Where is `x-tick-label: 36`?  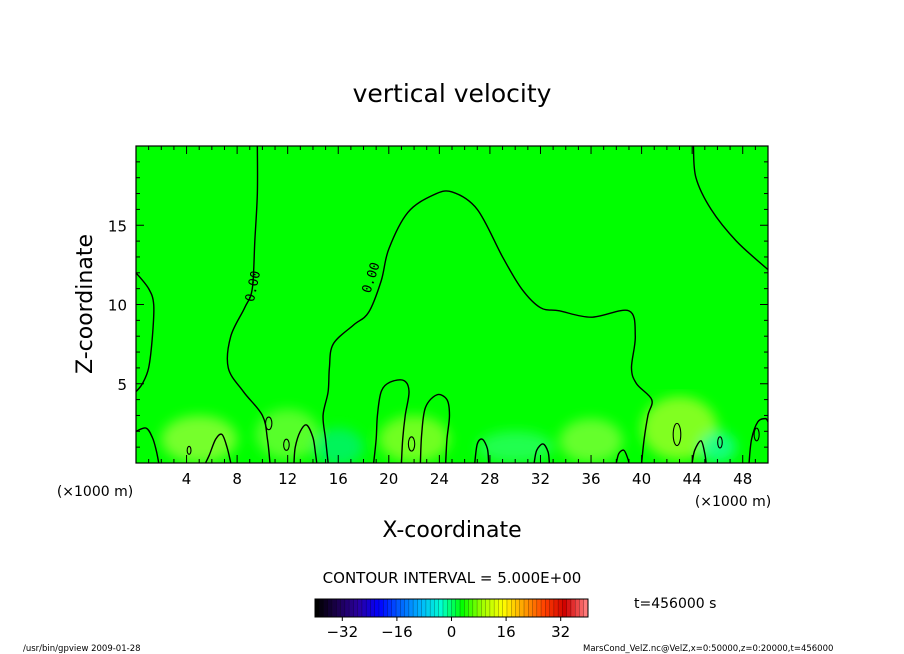
x-tick-label: 36 is located at coordinates (590, 479).